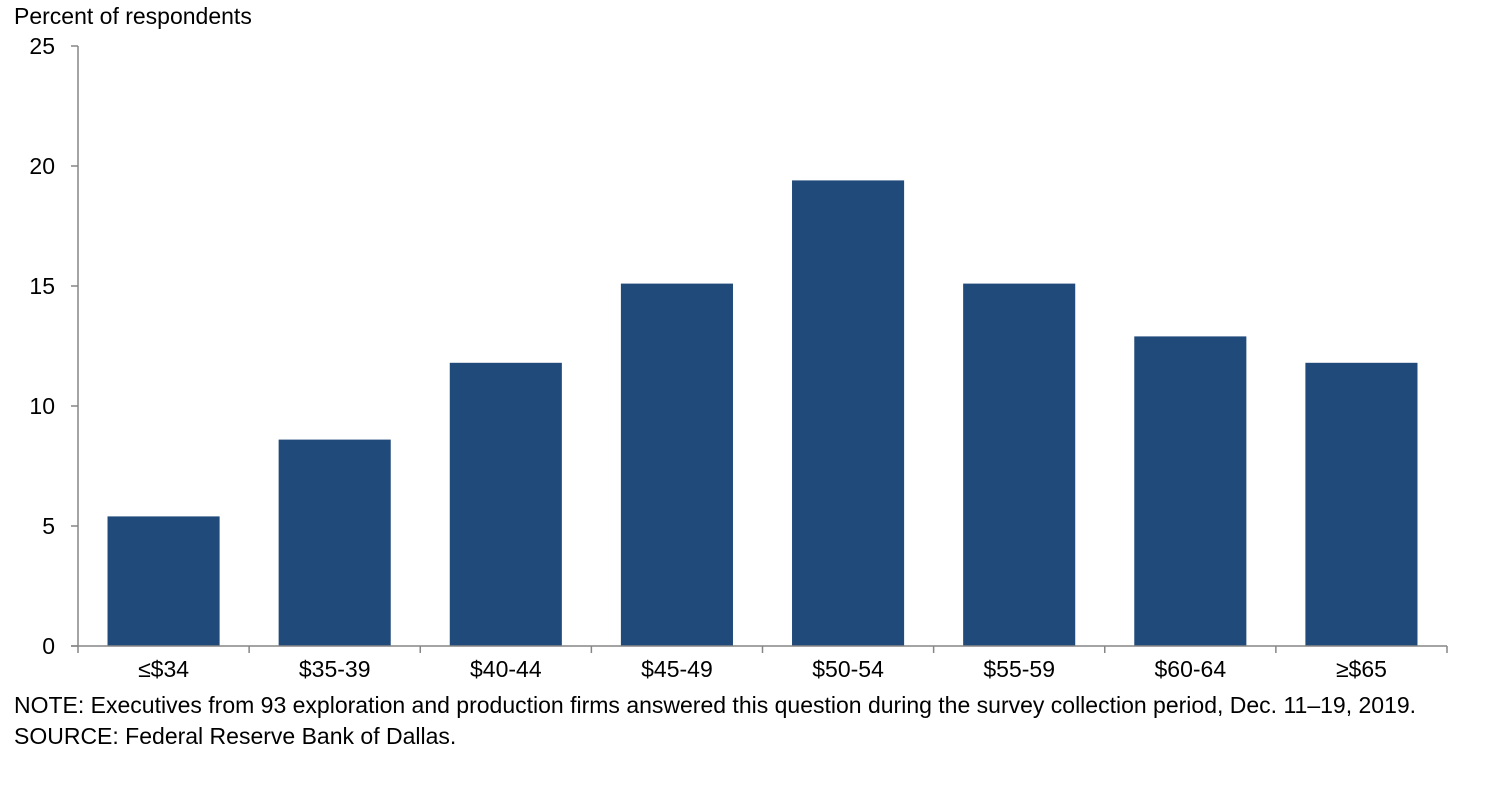 The height and width of the screenshot is (792, 1494). Describe the element at coordinates (235, 736) in the screenshot. I see `source-text: SOURCE: Federal Reserve Bank of Dallas.` at that location.